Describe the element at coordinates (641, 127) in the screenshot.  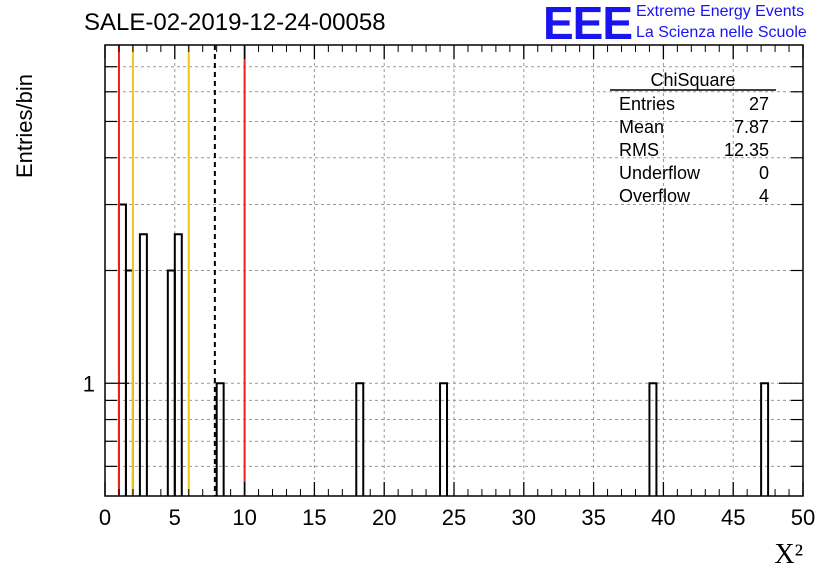
I see `stats-label: Mean` at that location.